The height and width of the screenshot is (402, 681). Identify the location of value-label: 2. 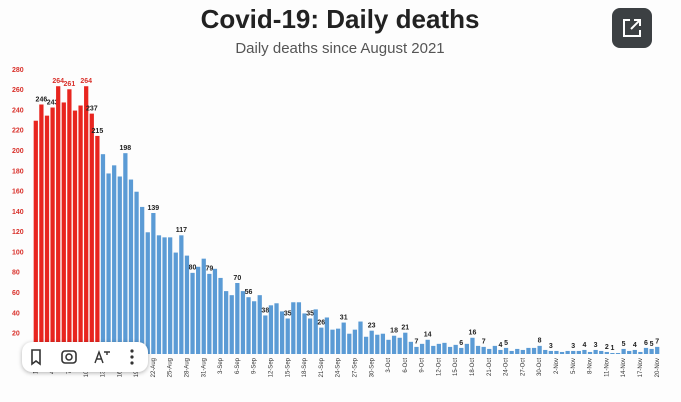
(607, 347).